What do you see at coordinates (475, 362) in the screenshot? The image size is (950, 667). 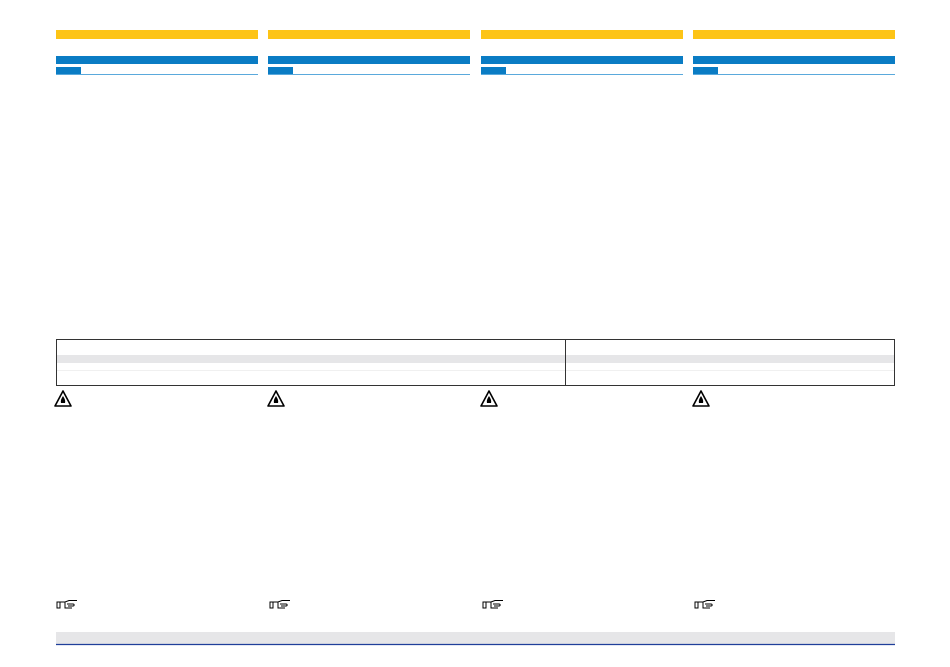 I see `table` at bounding box center [475, 362].